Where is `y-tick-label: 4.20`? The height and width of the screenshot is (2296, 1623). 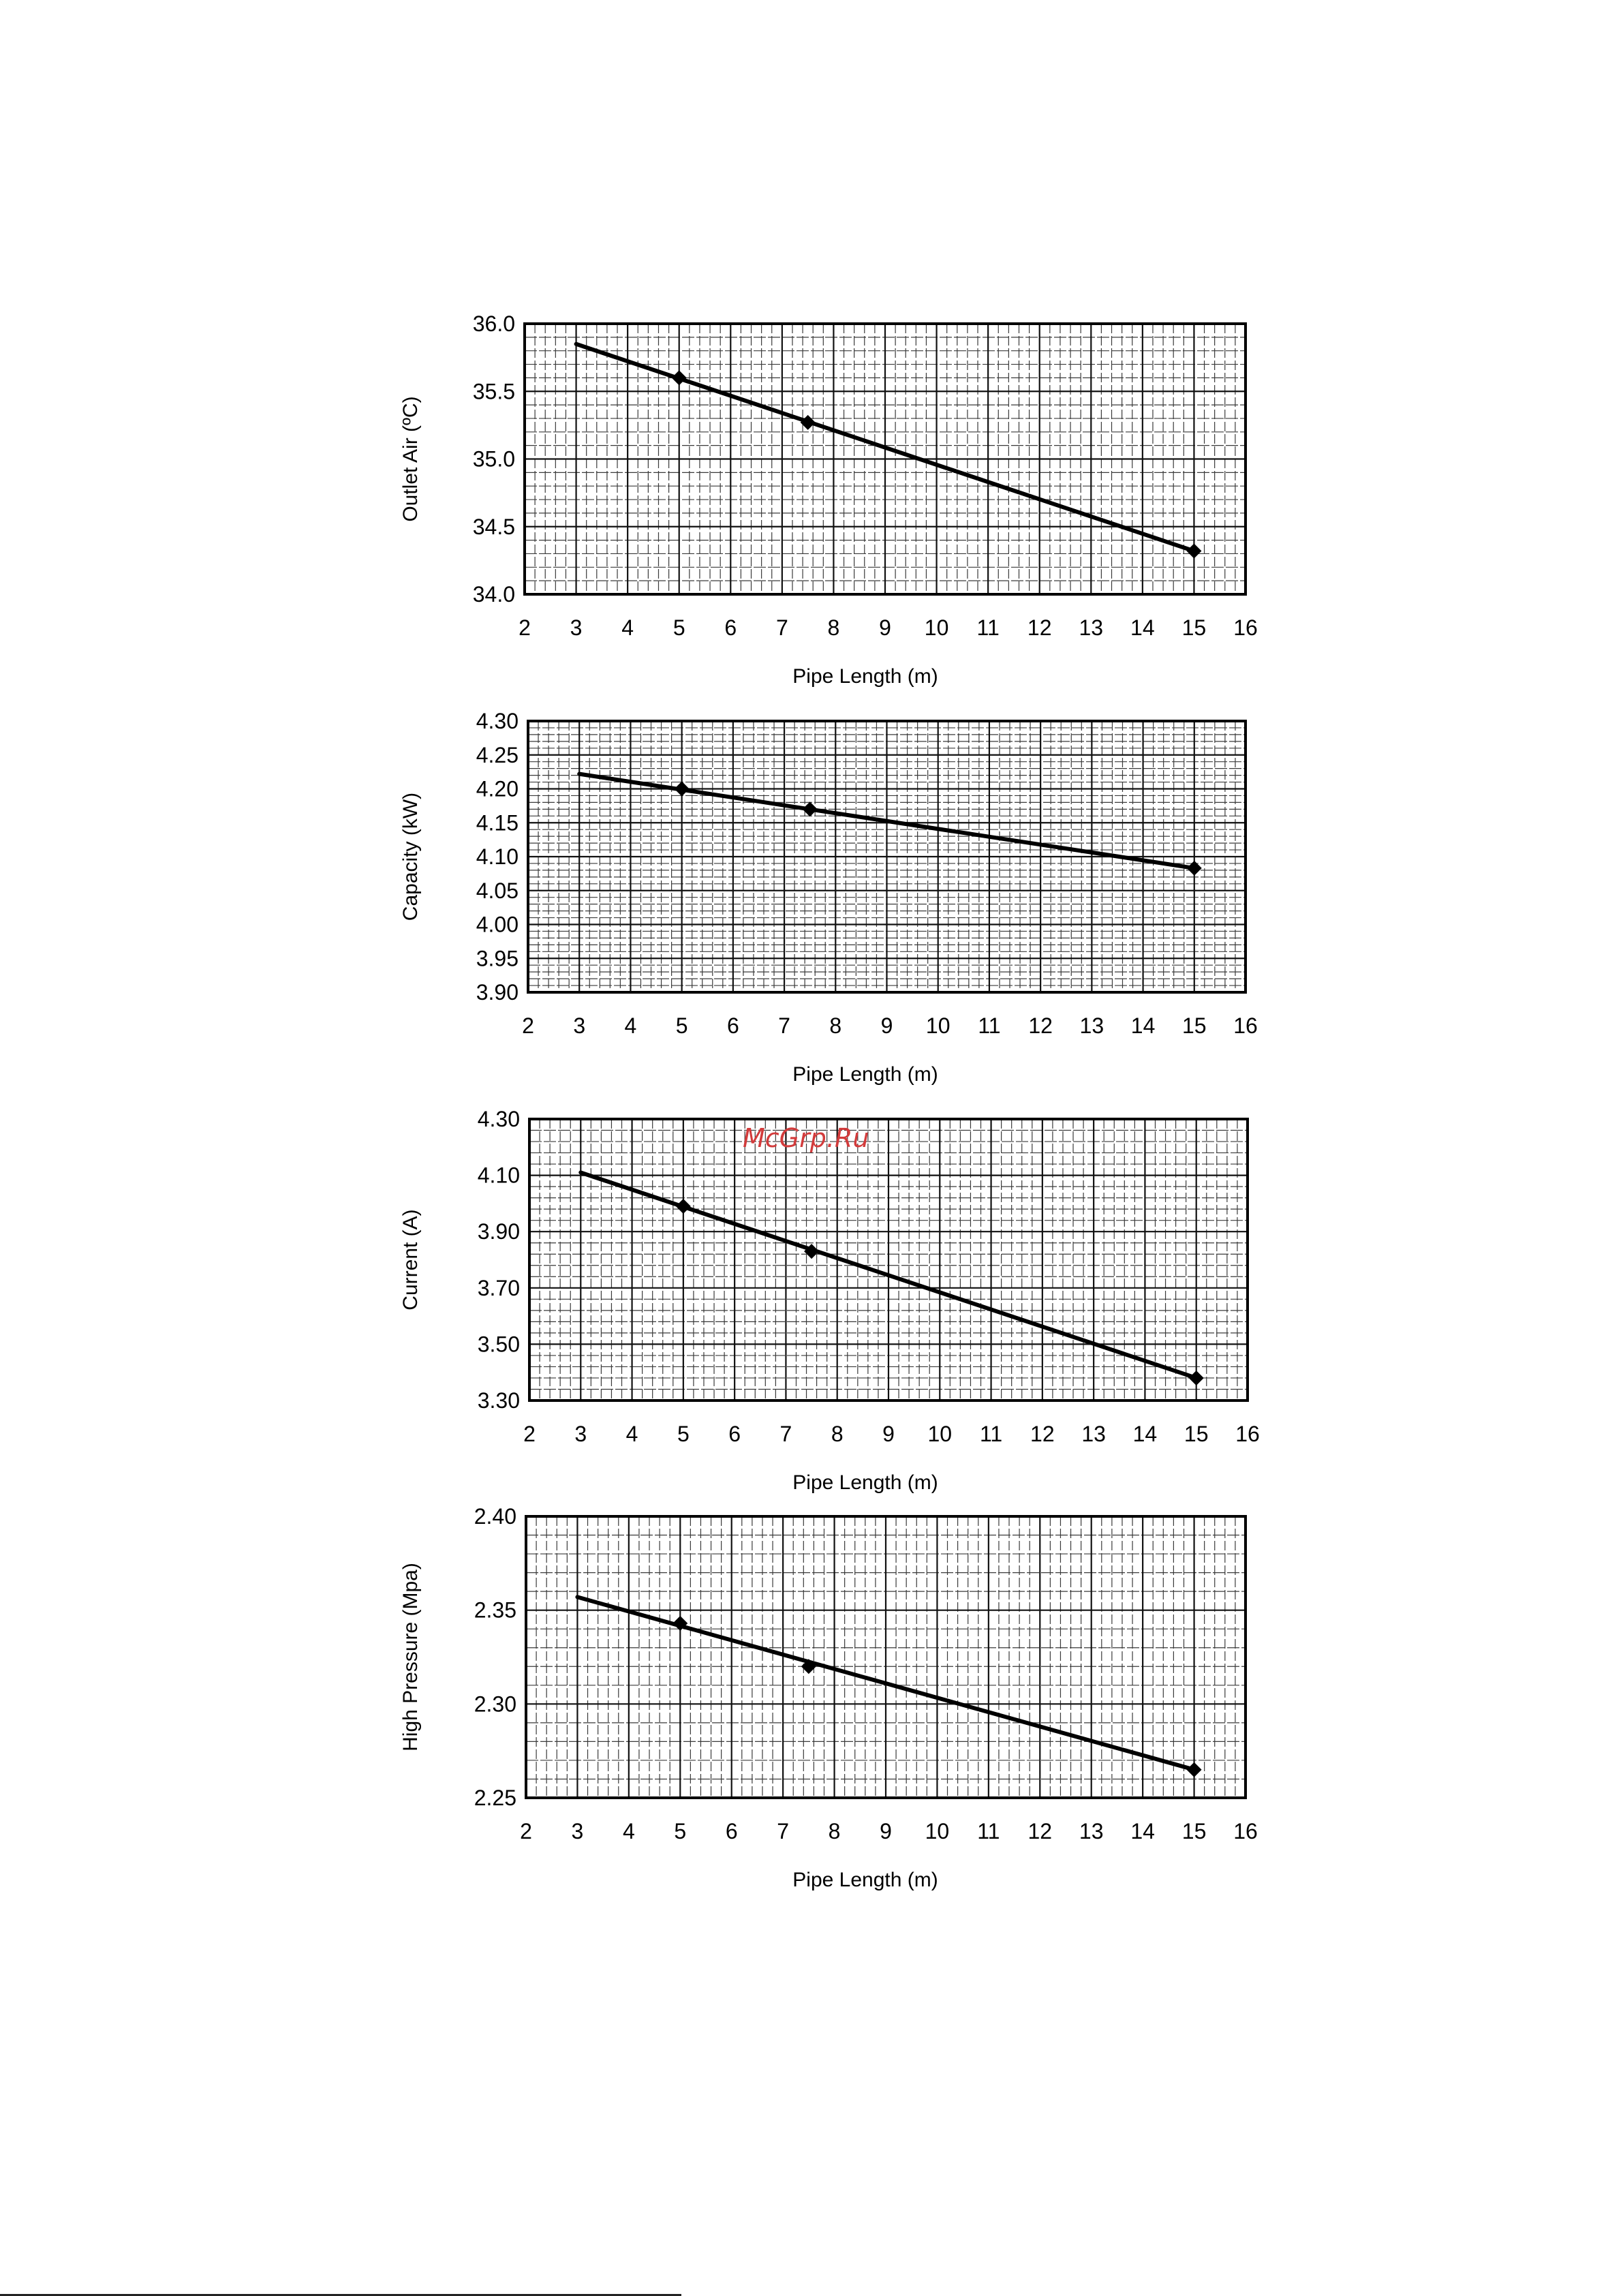
y-tick-label: 4.20 is located at coordinates (497, 789).